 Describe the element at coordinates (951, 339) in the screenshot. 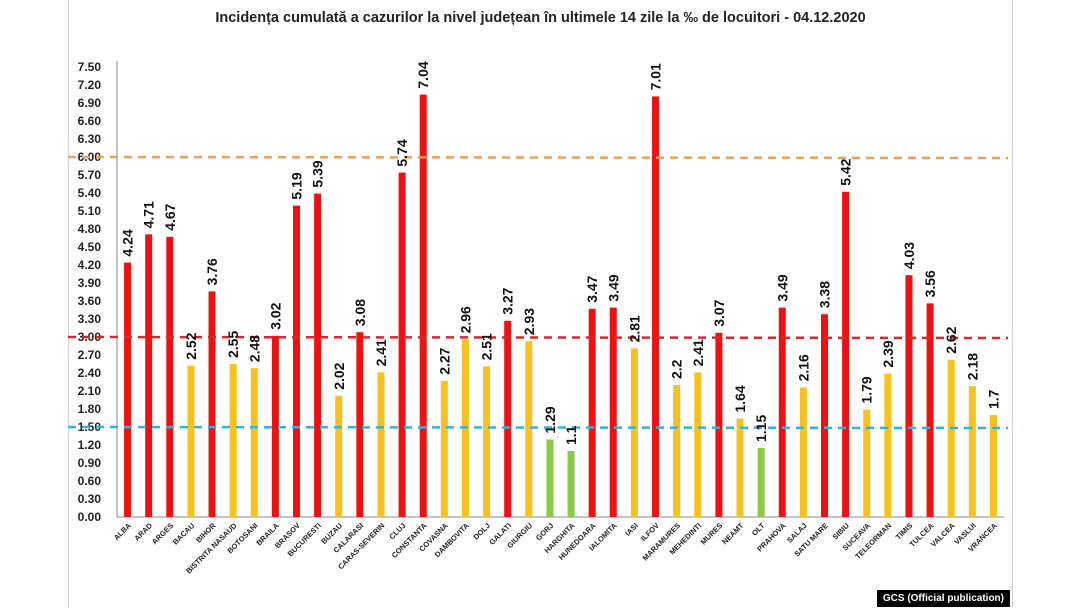

I see `data-label: 2.62` at that location.